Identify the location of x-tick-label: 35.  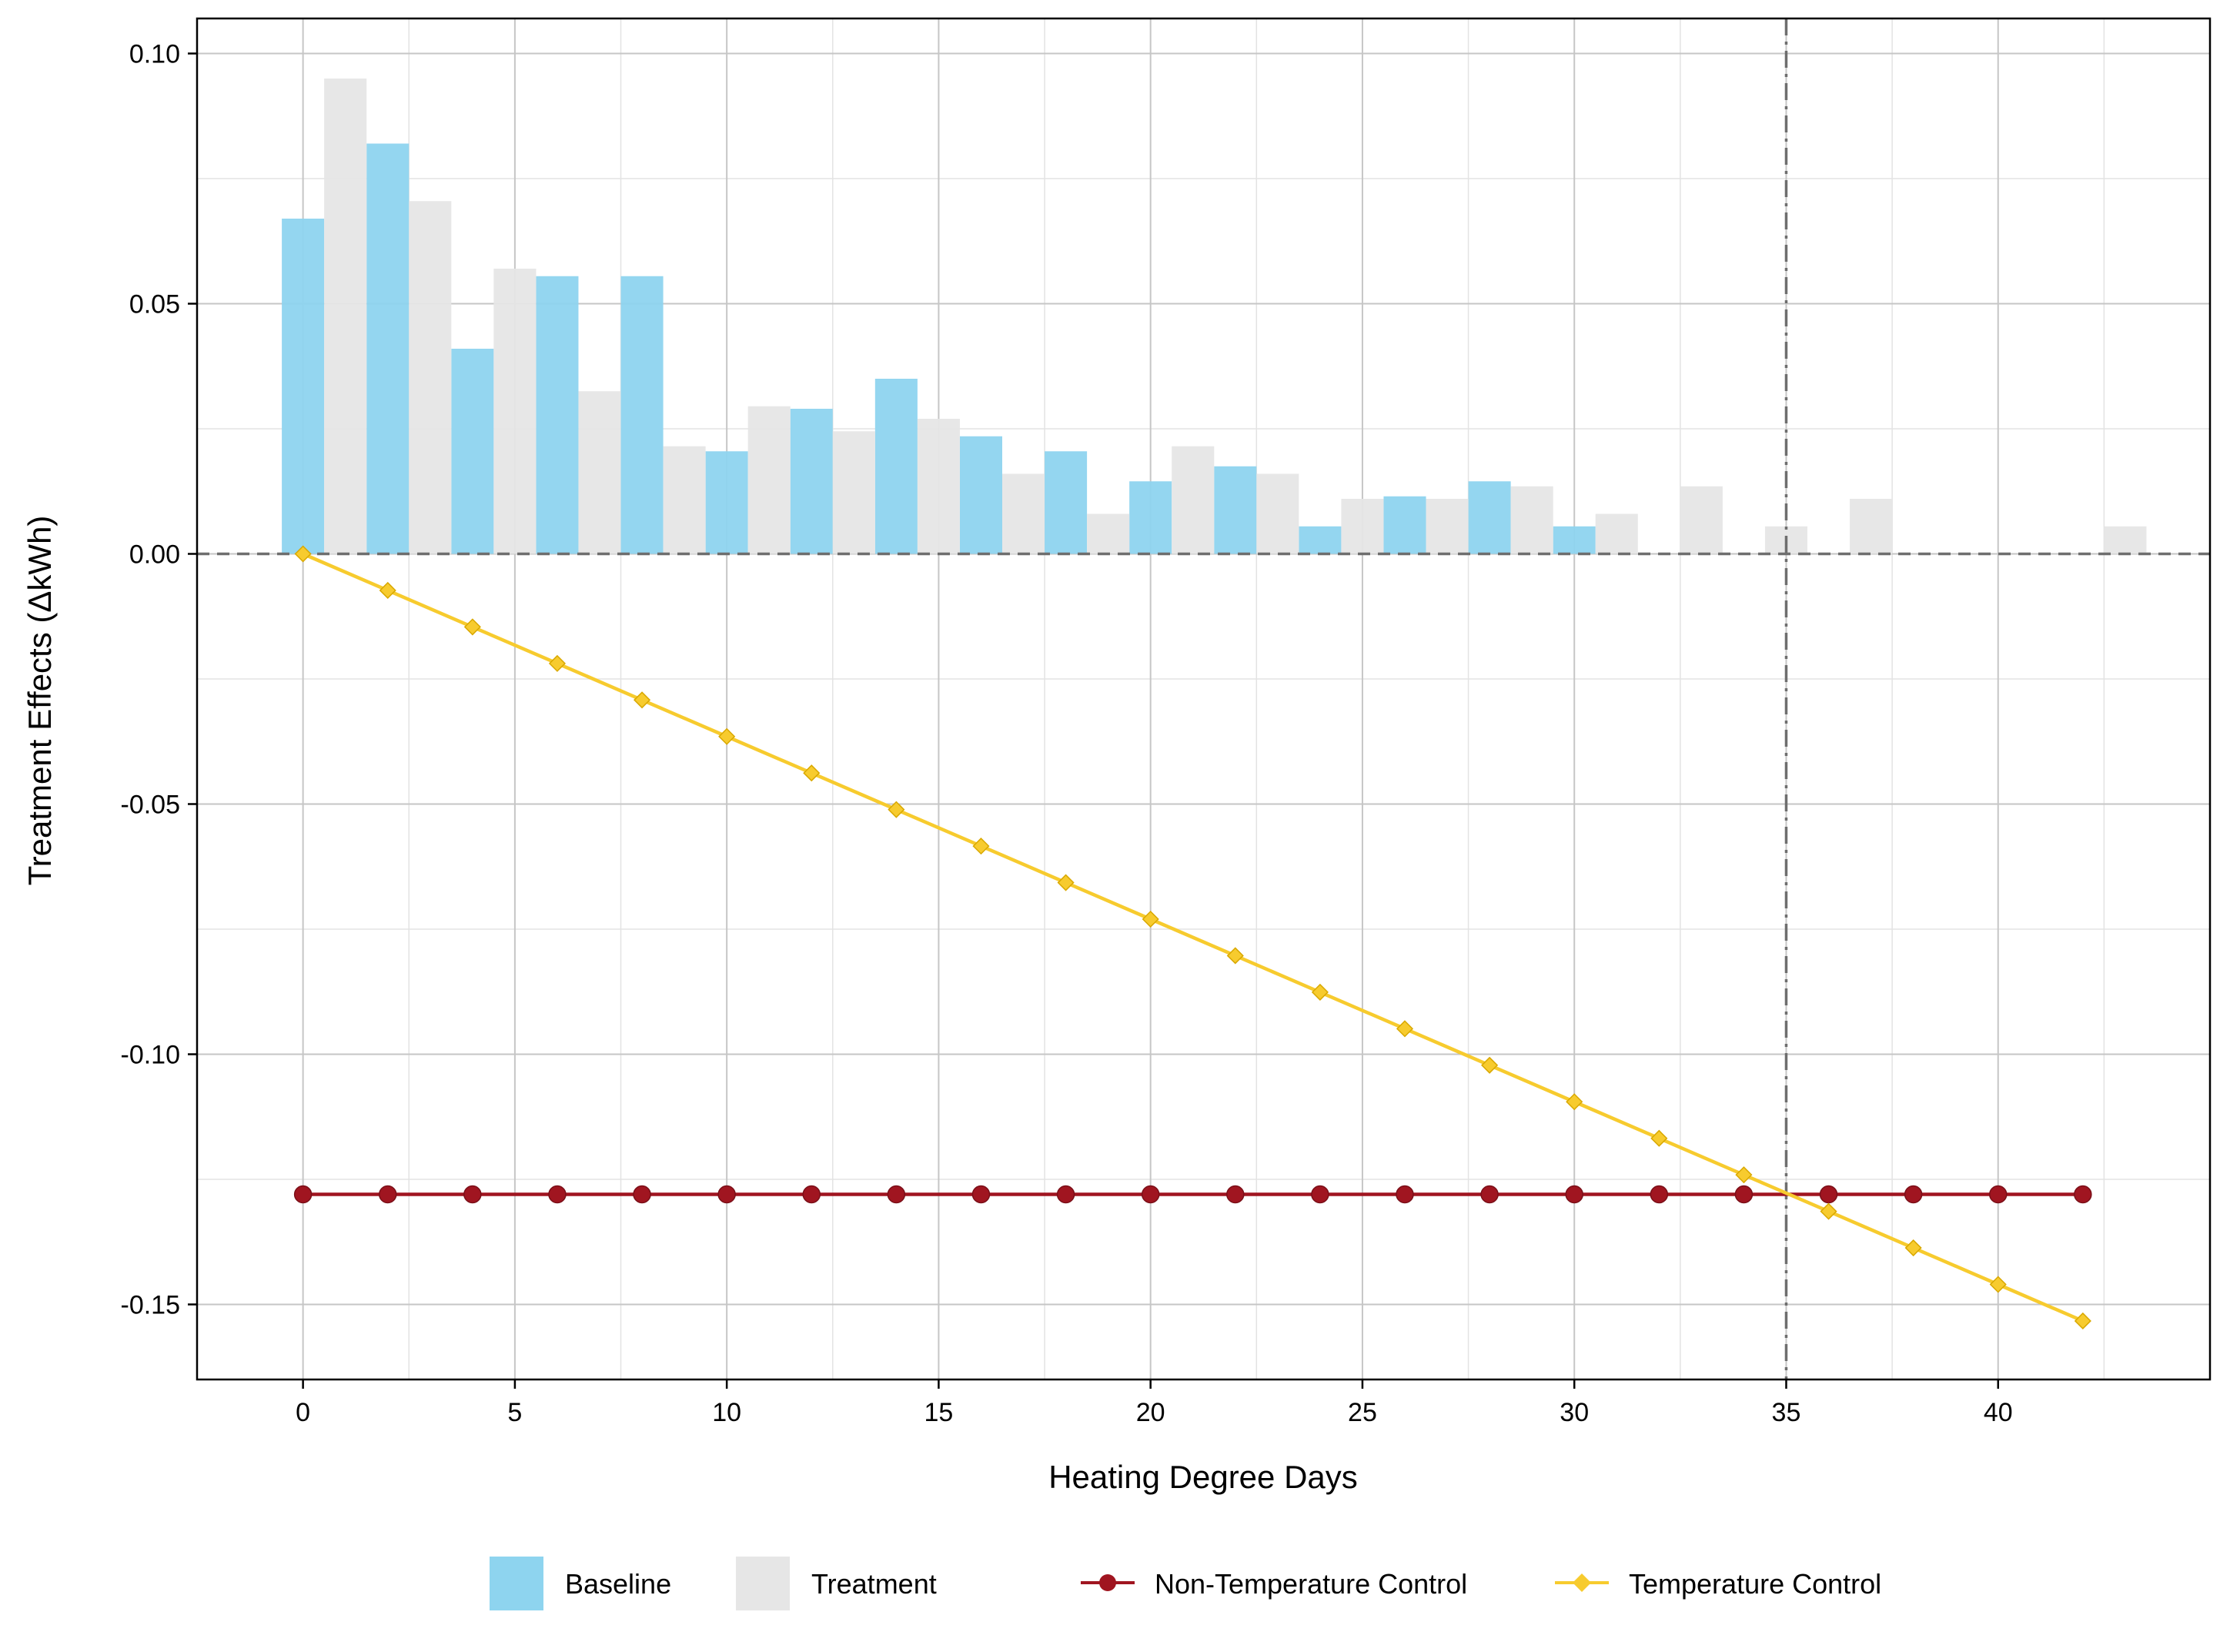
(1786, 1412).